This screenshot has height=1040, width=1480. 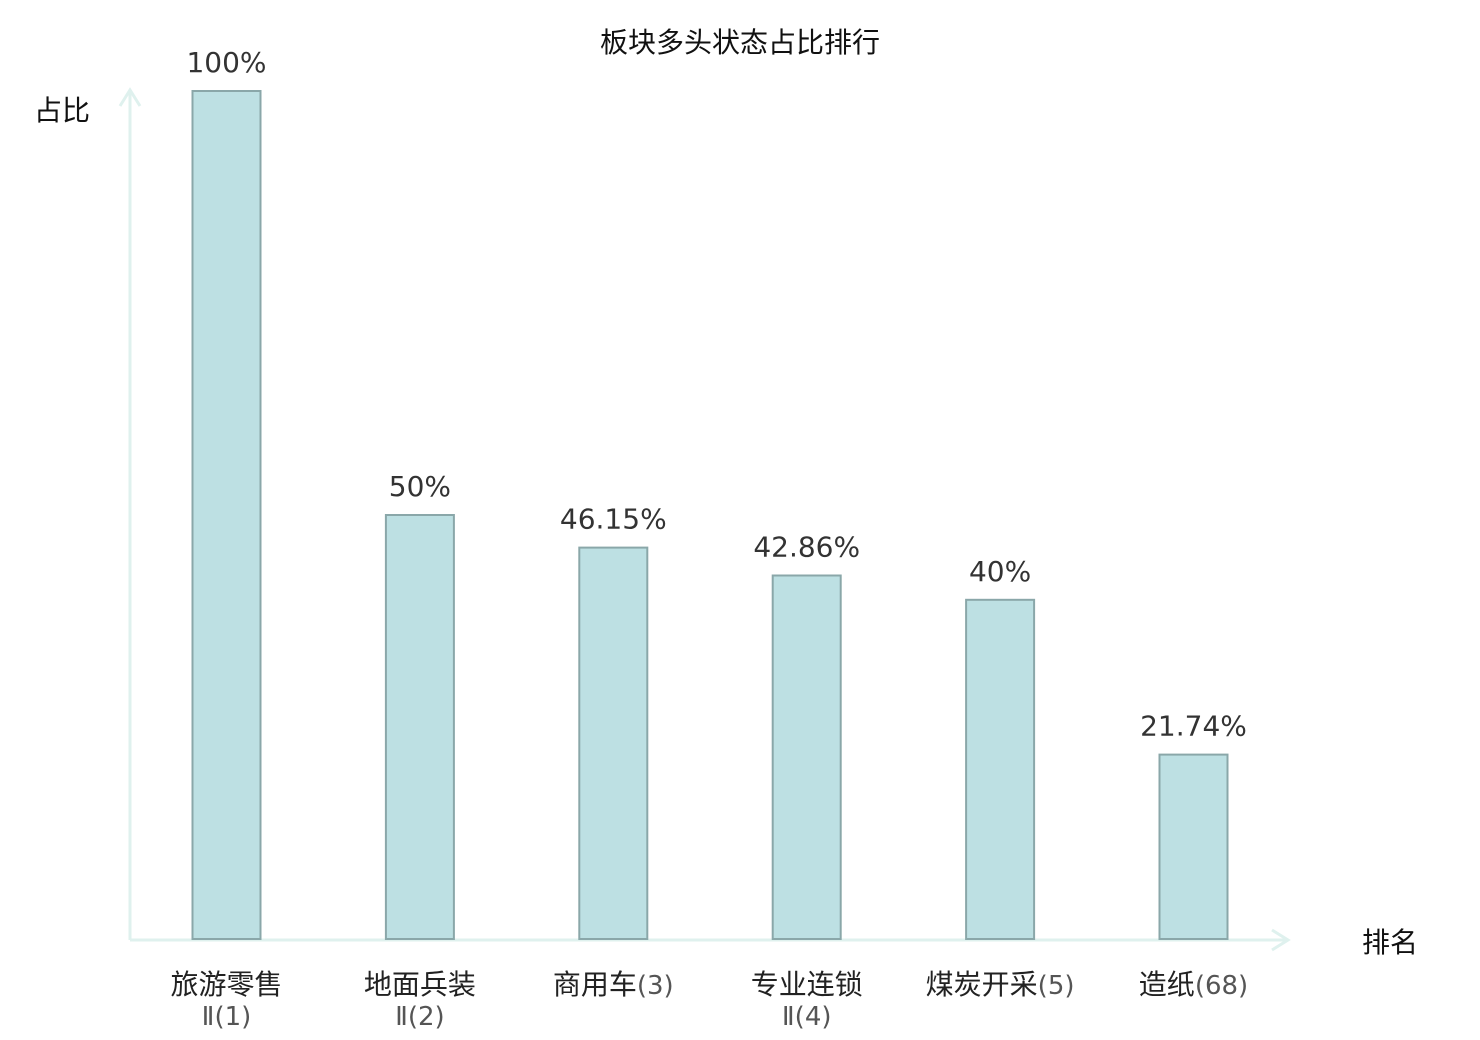 I want to click on x-tick-rank-3: (3), so click(x=655, y=986).